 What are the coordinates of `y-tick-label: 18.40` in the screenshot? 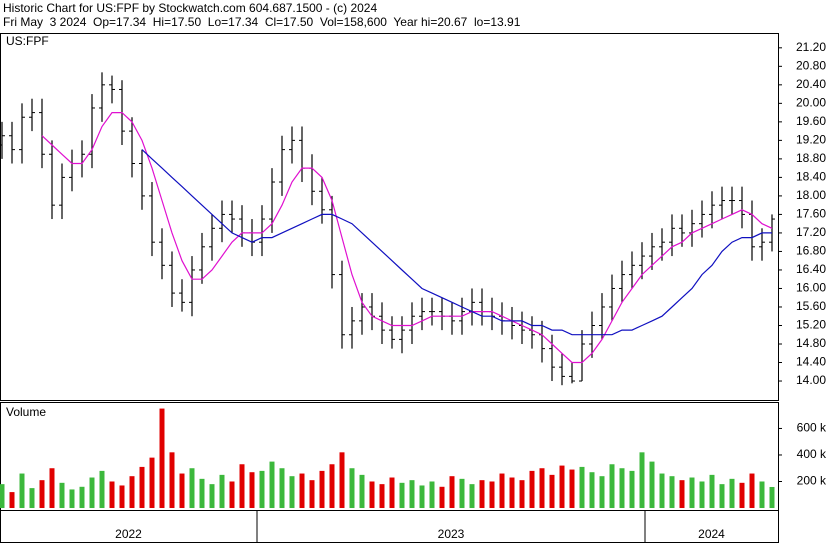 It's located at (811, 177).